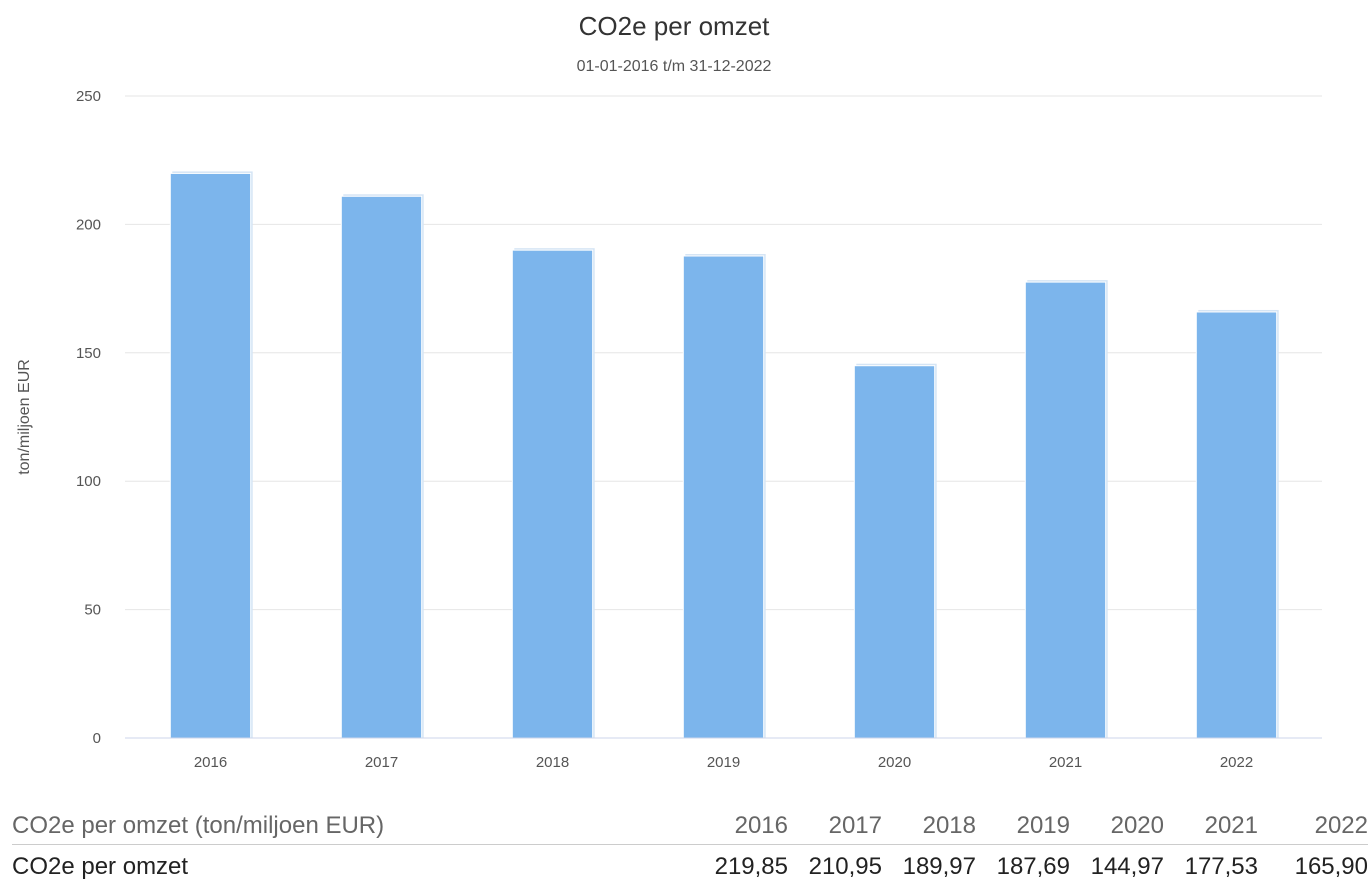 The height and width of the screenshot is (889, 1372). What do you see at coordinates (24, 417) in the screenshot?
I see `y-axis-label: ton/miljoen EUR` at bounding box center [24, 417].